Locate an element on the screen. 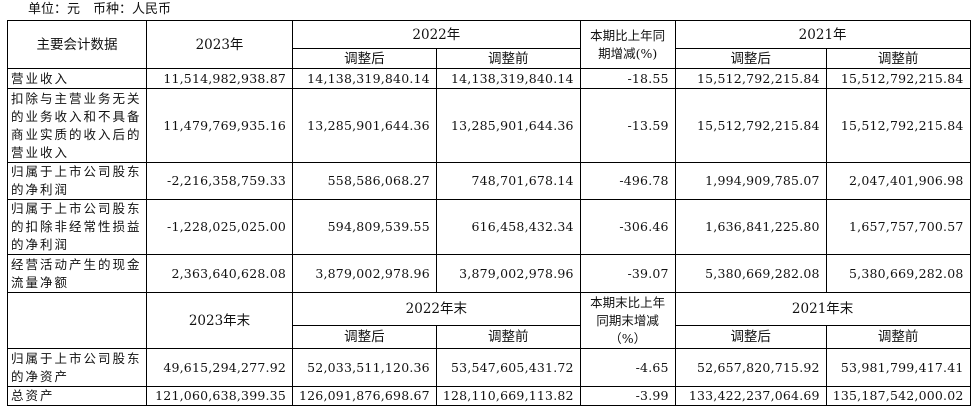  row-label: 归属于上市公司股东的净利润 is located at coordinates (77, 181).